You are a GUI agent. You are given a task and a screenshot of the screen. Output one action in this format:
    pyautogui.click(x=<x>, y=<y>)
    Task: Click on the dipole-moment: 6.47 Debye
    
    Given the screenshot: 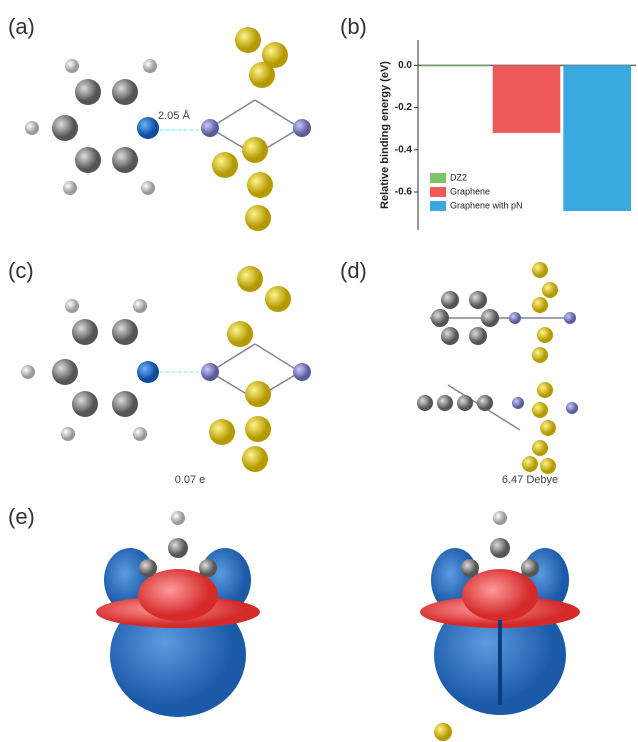 What is the action you would take?
    pyautogui.click(x=530, y=480)
    